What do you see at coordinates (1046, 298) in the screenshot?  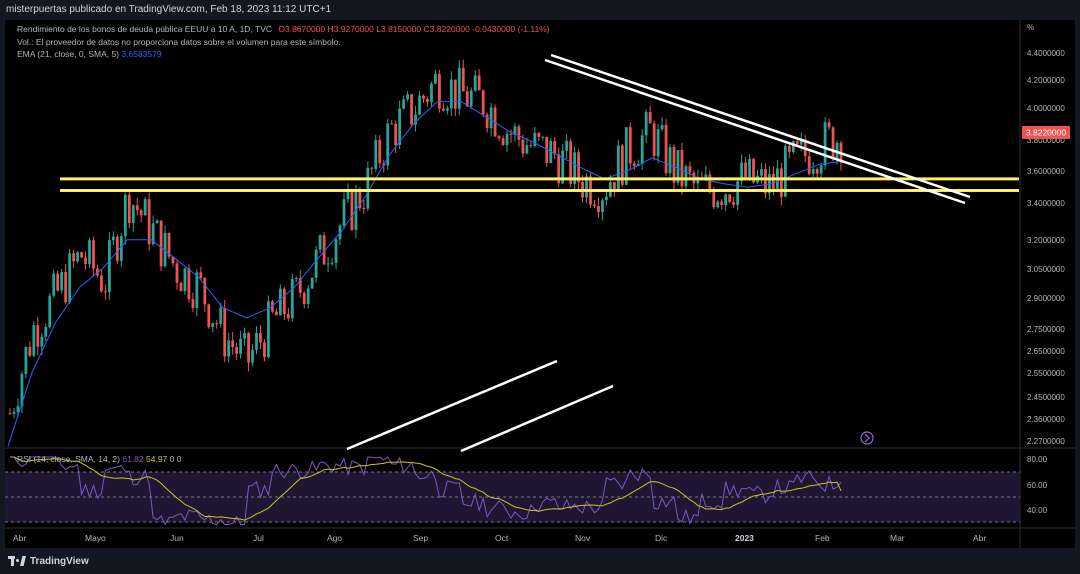 I see `price-tick-label: 2.9000000` at bounding box center [1046, 298].